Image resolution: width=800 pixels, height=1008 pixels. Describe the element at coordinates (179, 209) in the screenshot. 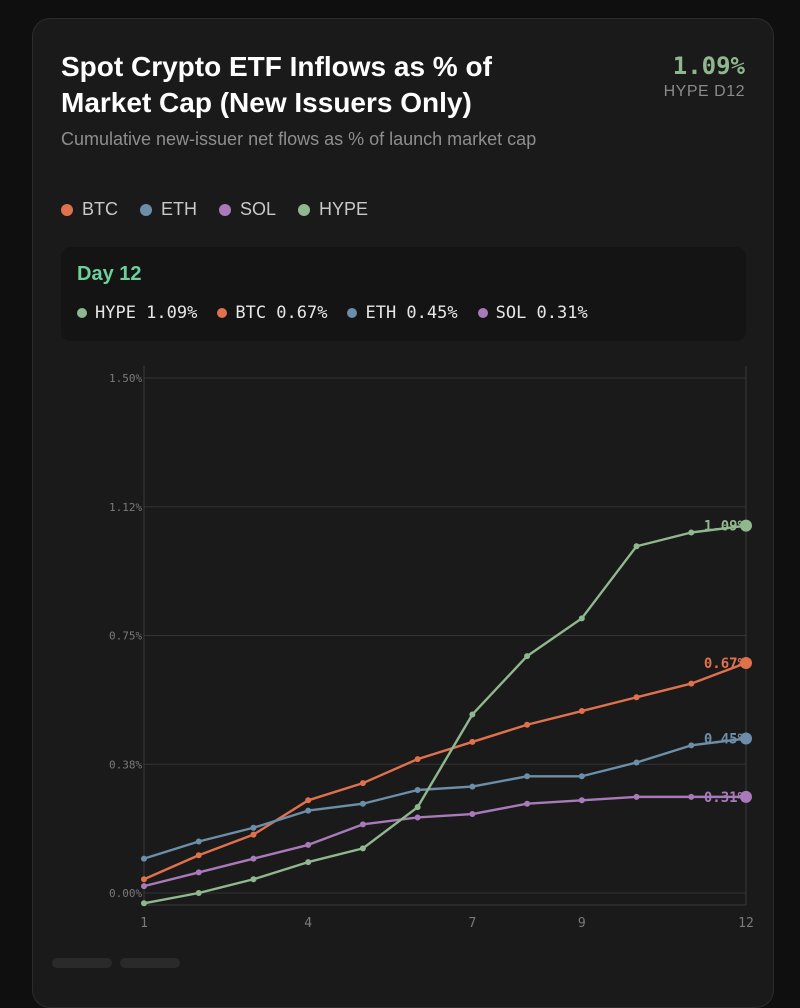

I see `legend-label: ETH` at that location.